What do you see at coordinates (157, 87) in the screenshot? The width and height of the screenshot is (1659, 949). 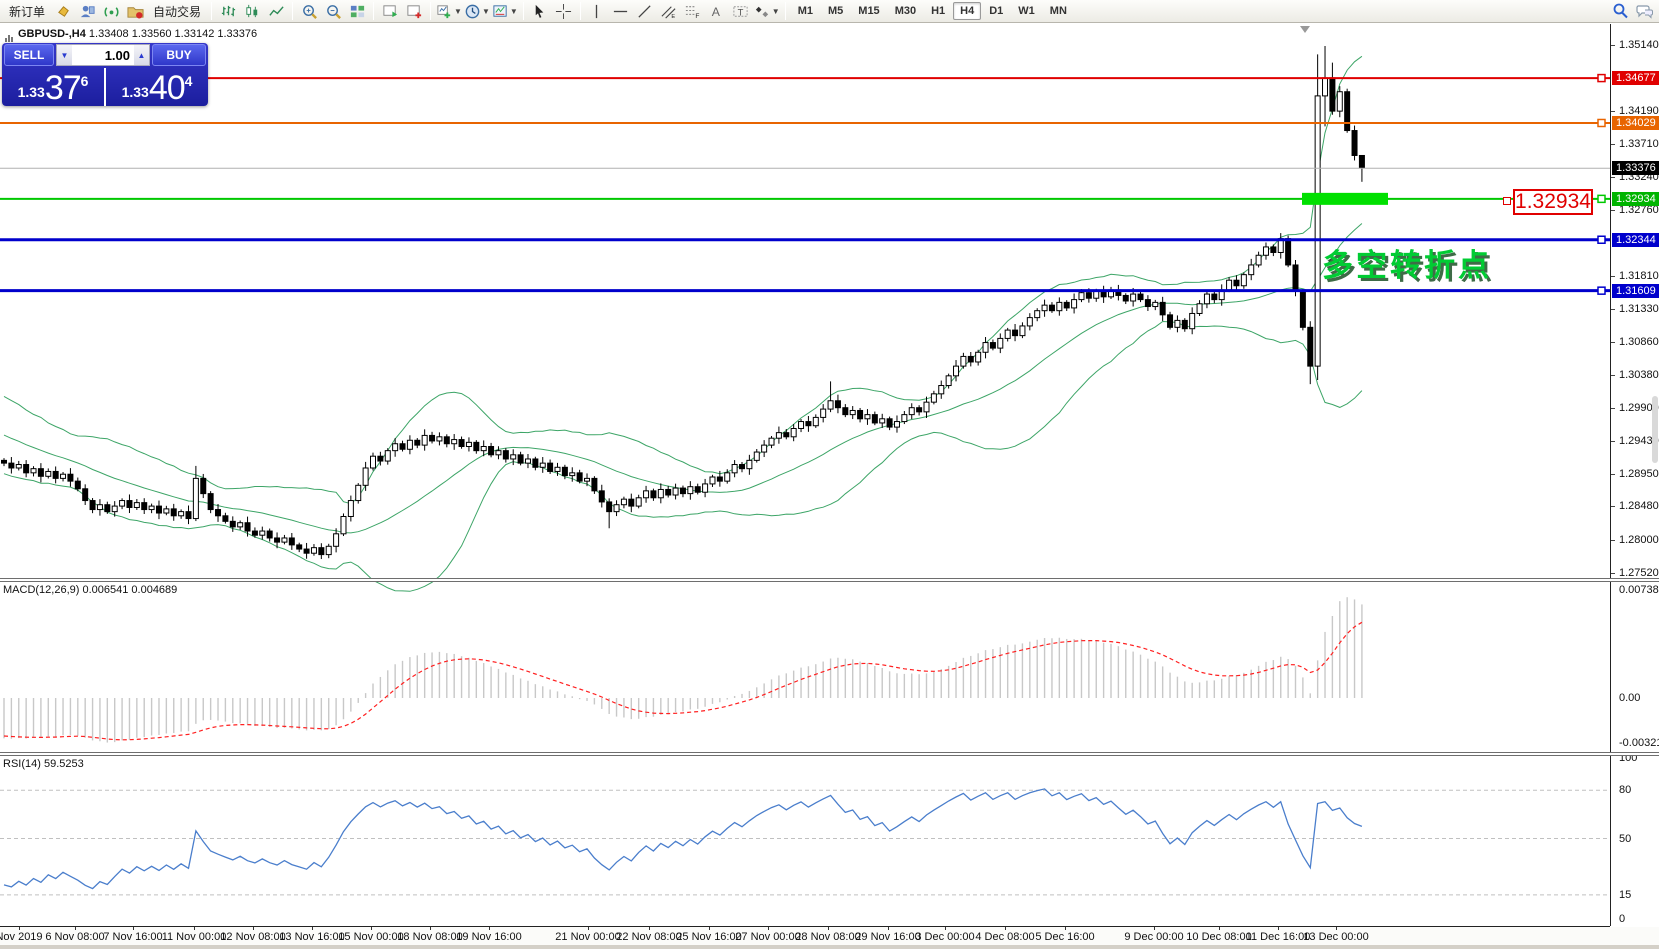 I see `buy-price-display: 1.33 40 4` at bounding box center [157, 87].